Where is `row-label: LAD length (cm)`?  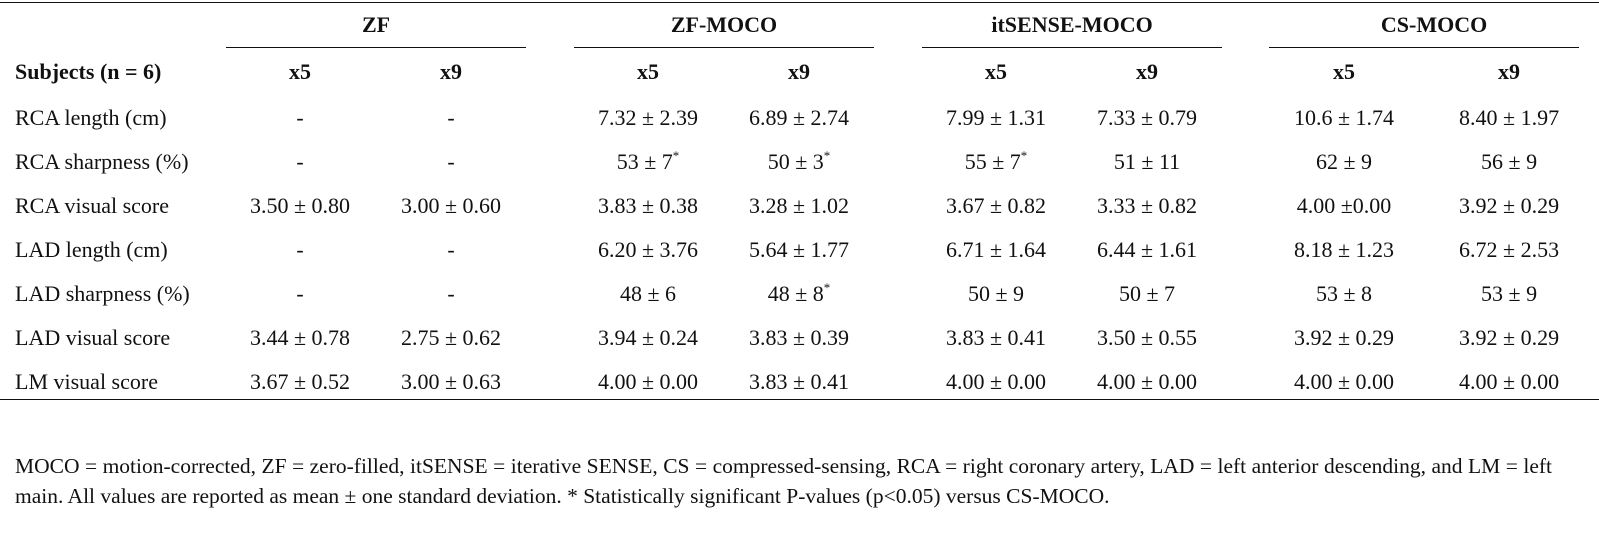
row-label: LAD length (cm) is located at coordinates (91, 249).